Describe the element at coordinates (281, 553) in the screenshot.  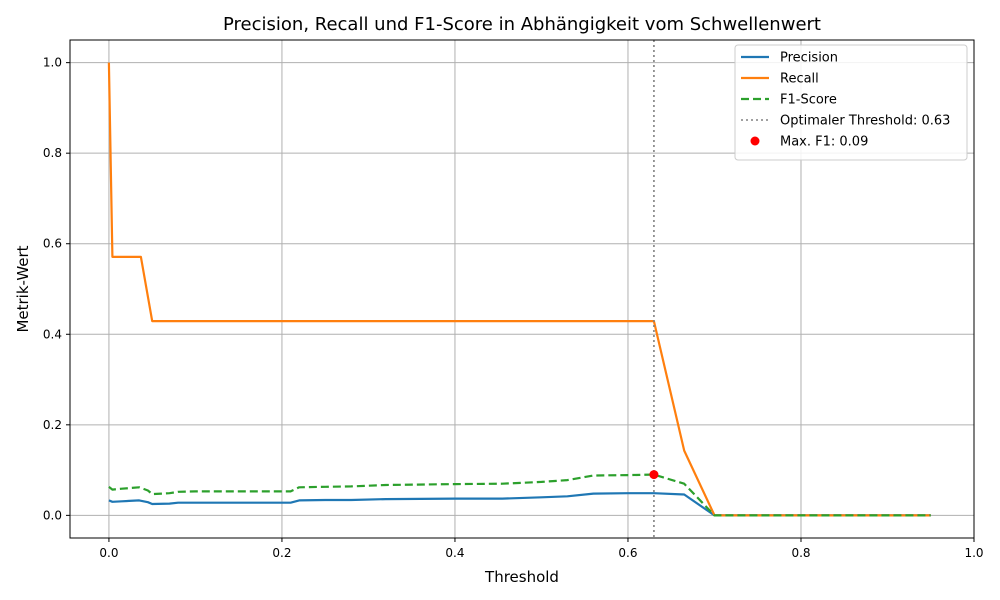
I see `x-tick-label: 0.2` at that location.